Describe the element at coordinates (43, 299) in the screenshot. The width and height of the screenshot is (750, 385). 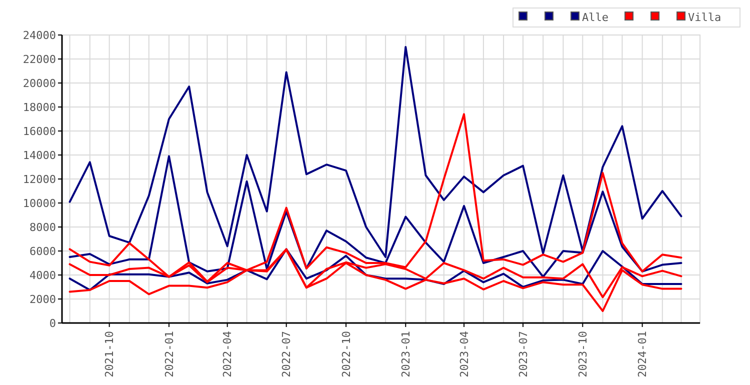
I see `y-tick-label: 2000` at that location.